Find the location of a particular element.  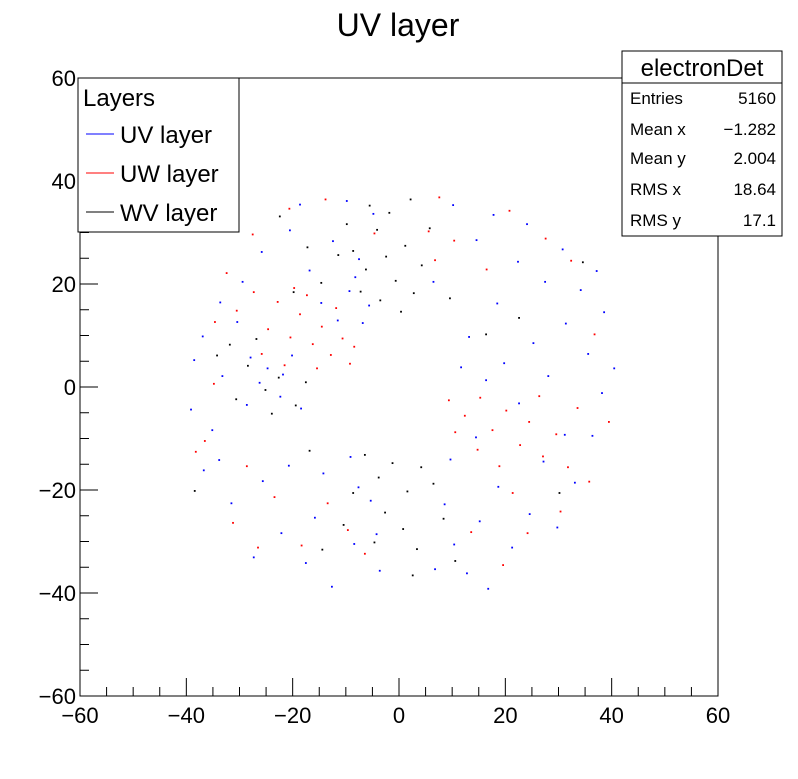

y-tick-label: 40 is located at coordinates (64, 181).